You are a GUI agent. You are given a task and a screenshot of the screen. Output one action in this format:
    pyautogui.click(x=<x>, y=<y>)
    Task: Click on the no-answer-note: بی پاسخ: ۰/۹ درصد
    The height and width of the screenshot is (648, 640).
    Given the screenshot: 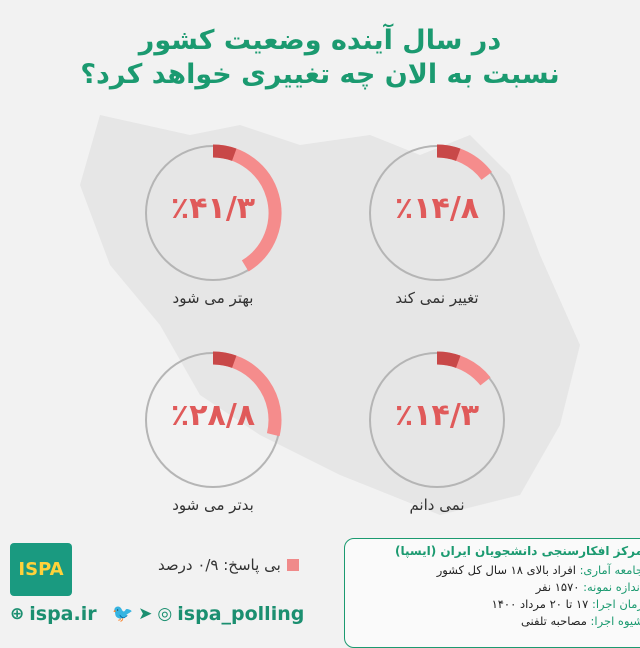 What is the action you would take?
    pyautogui.click(x=228, y=565)
    